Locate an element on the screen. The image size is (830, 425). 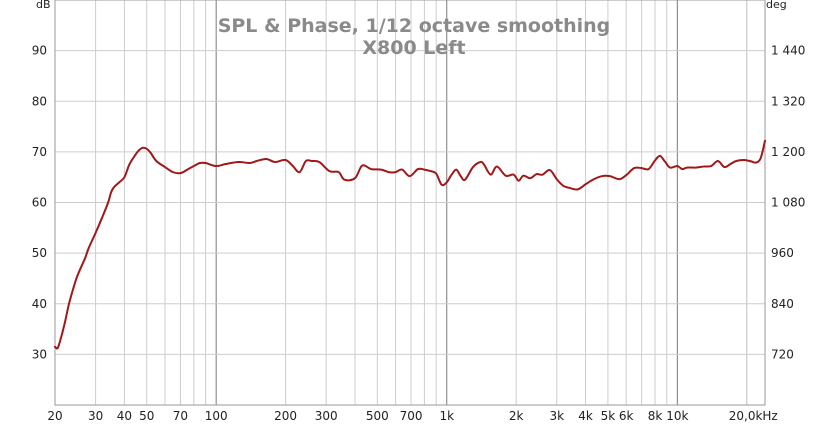
x-tick-label: 100 is located at coordinates (216, 416).